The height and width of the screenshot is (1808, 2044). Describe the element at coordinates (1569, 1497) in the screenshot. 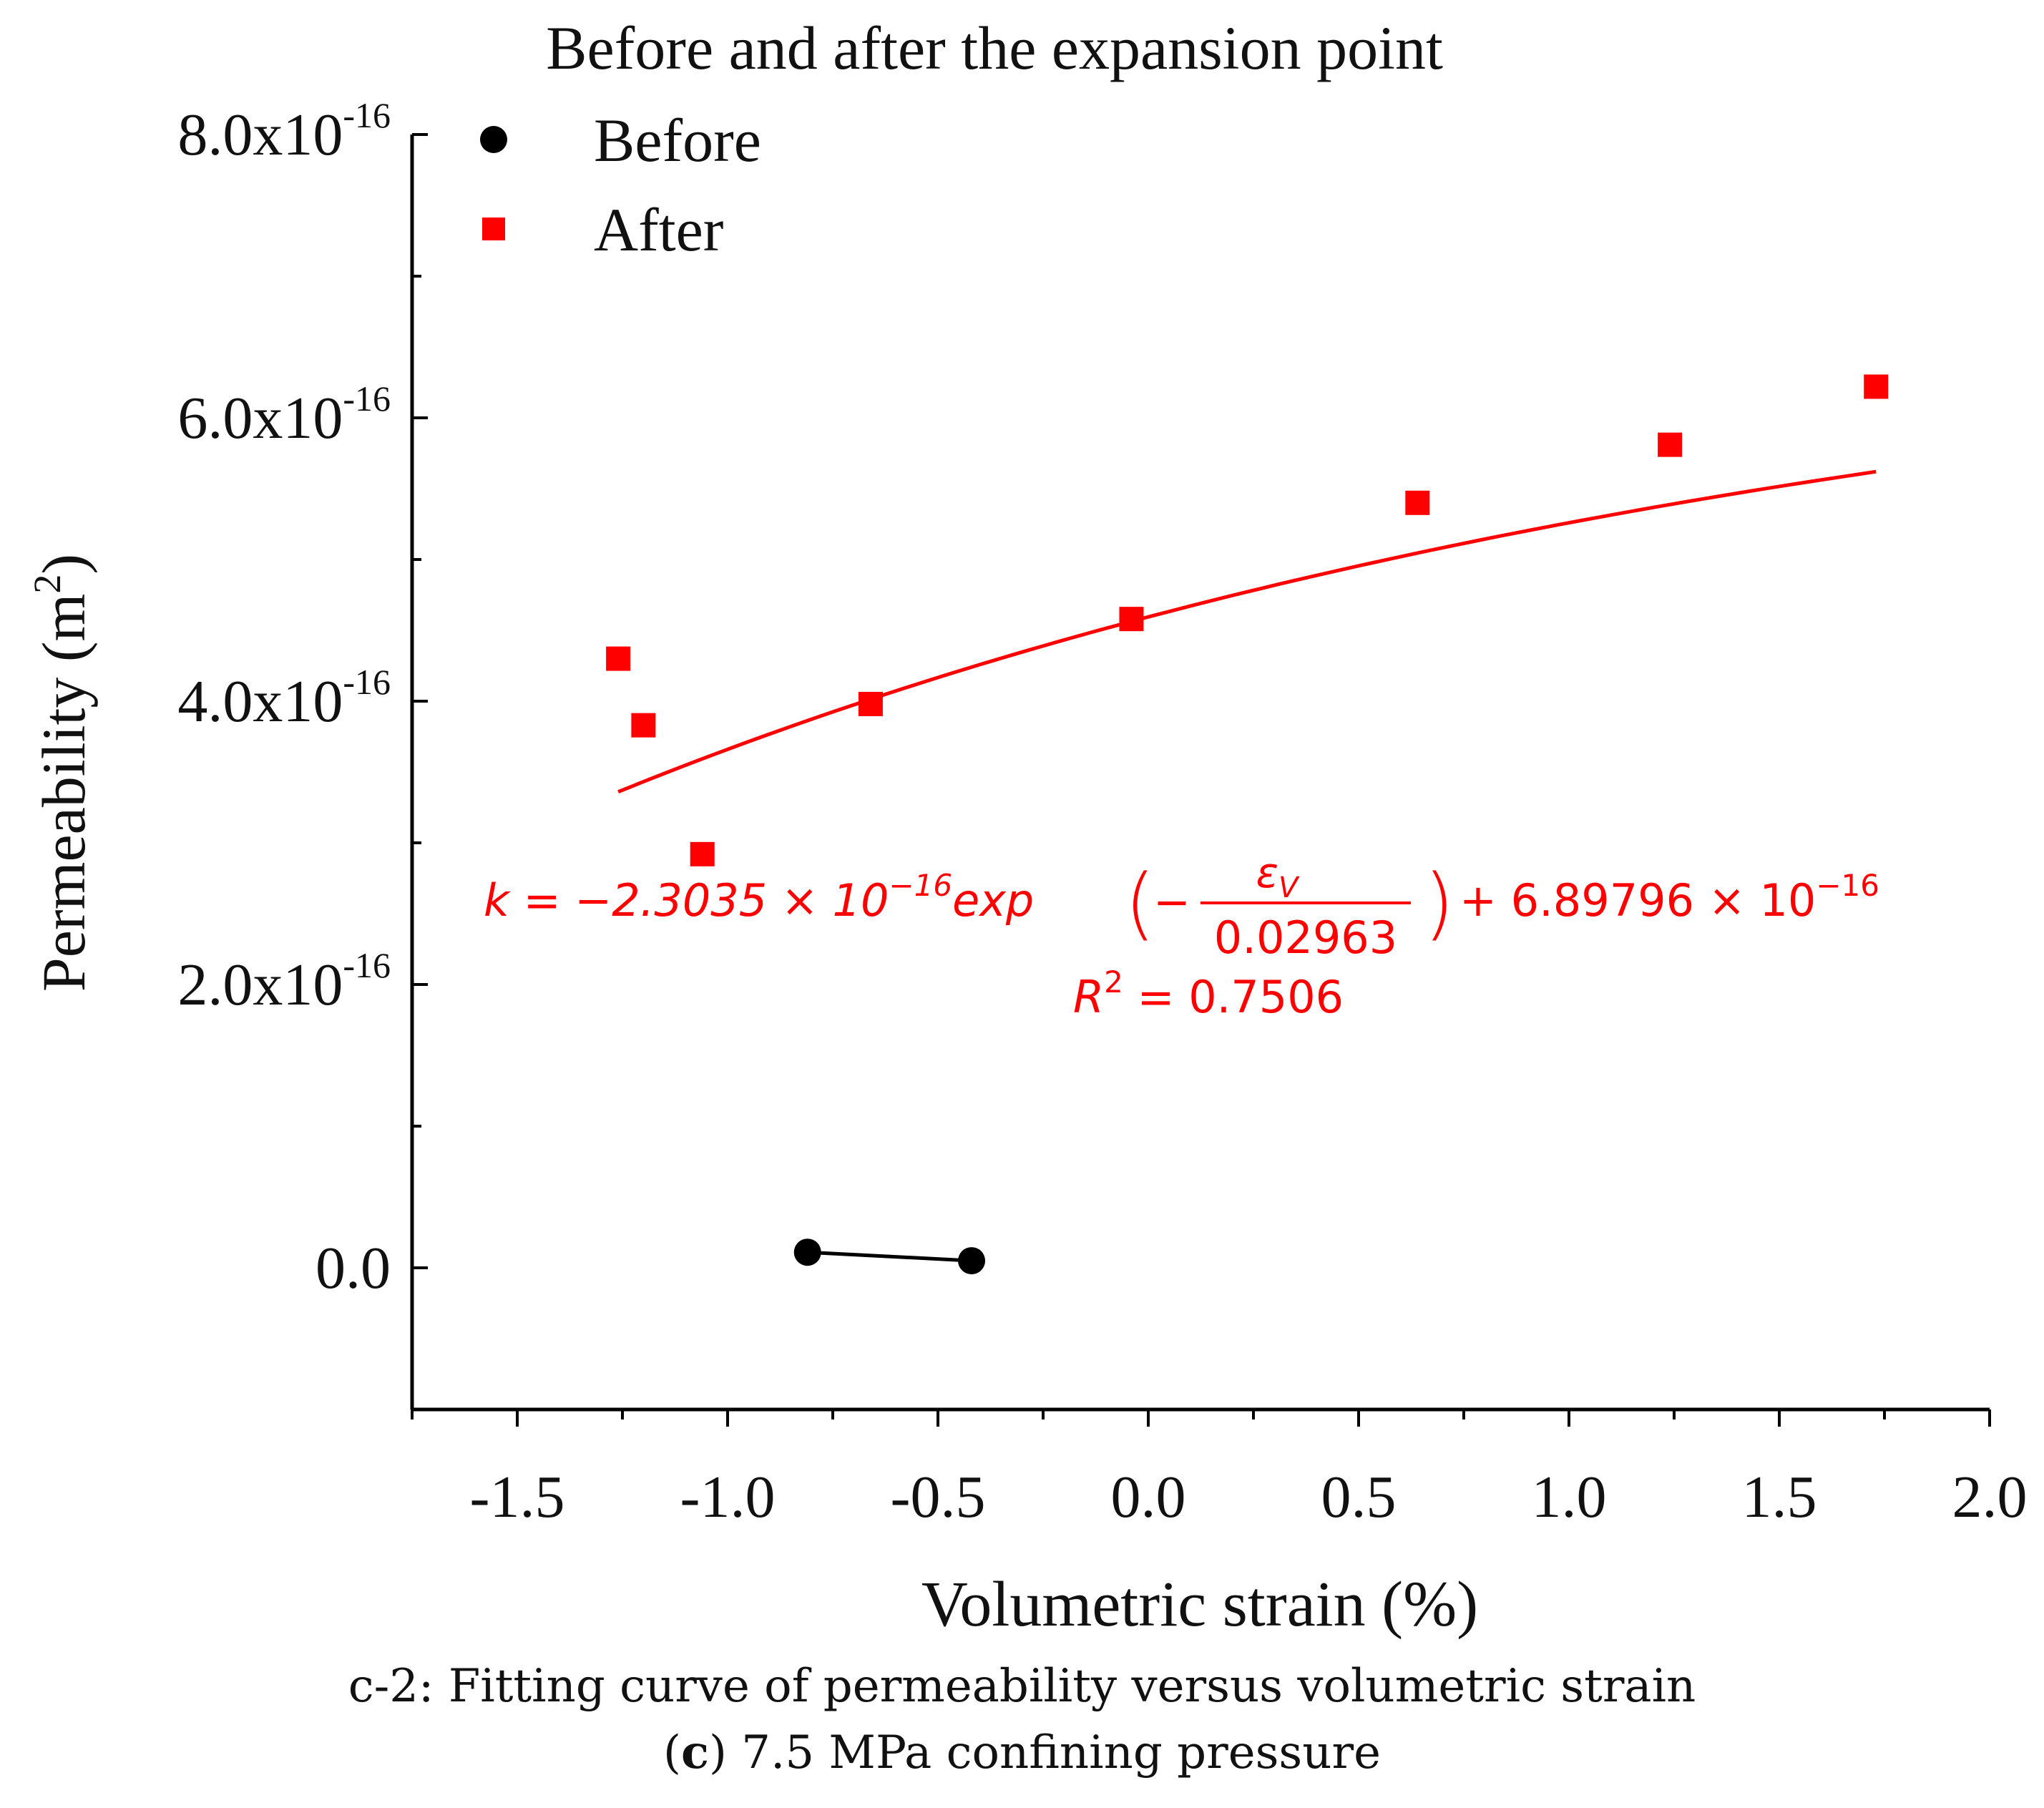

I see `x-tick-label: 1.0` at that location.